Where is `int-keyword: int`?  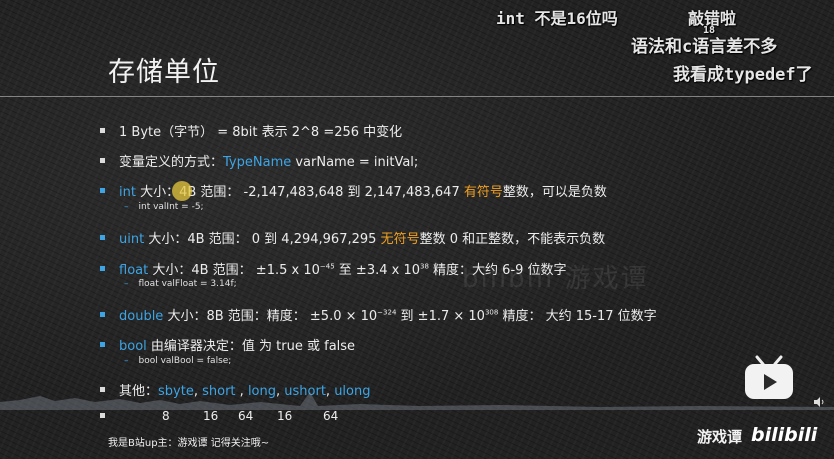 int-keyword: int is located at coordinates (127, 192).